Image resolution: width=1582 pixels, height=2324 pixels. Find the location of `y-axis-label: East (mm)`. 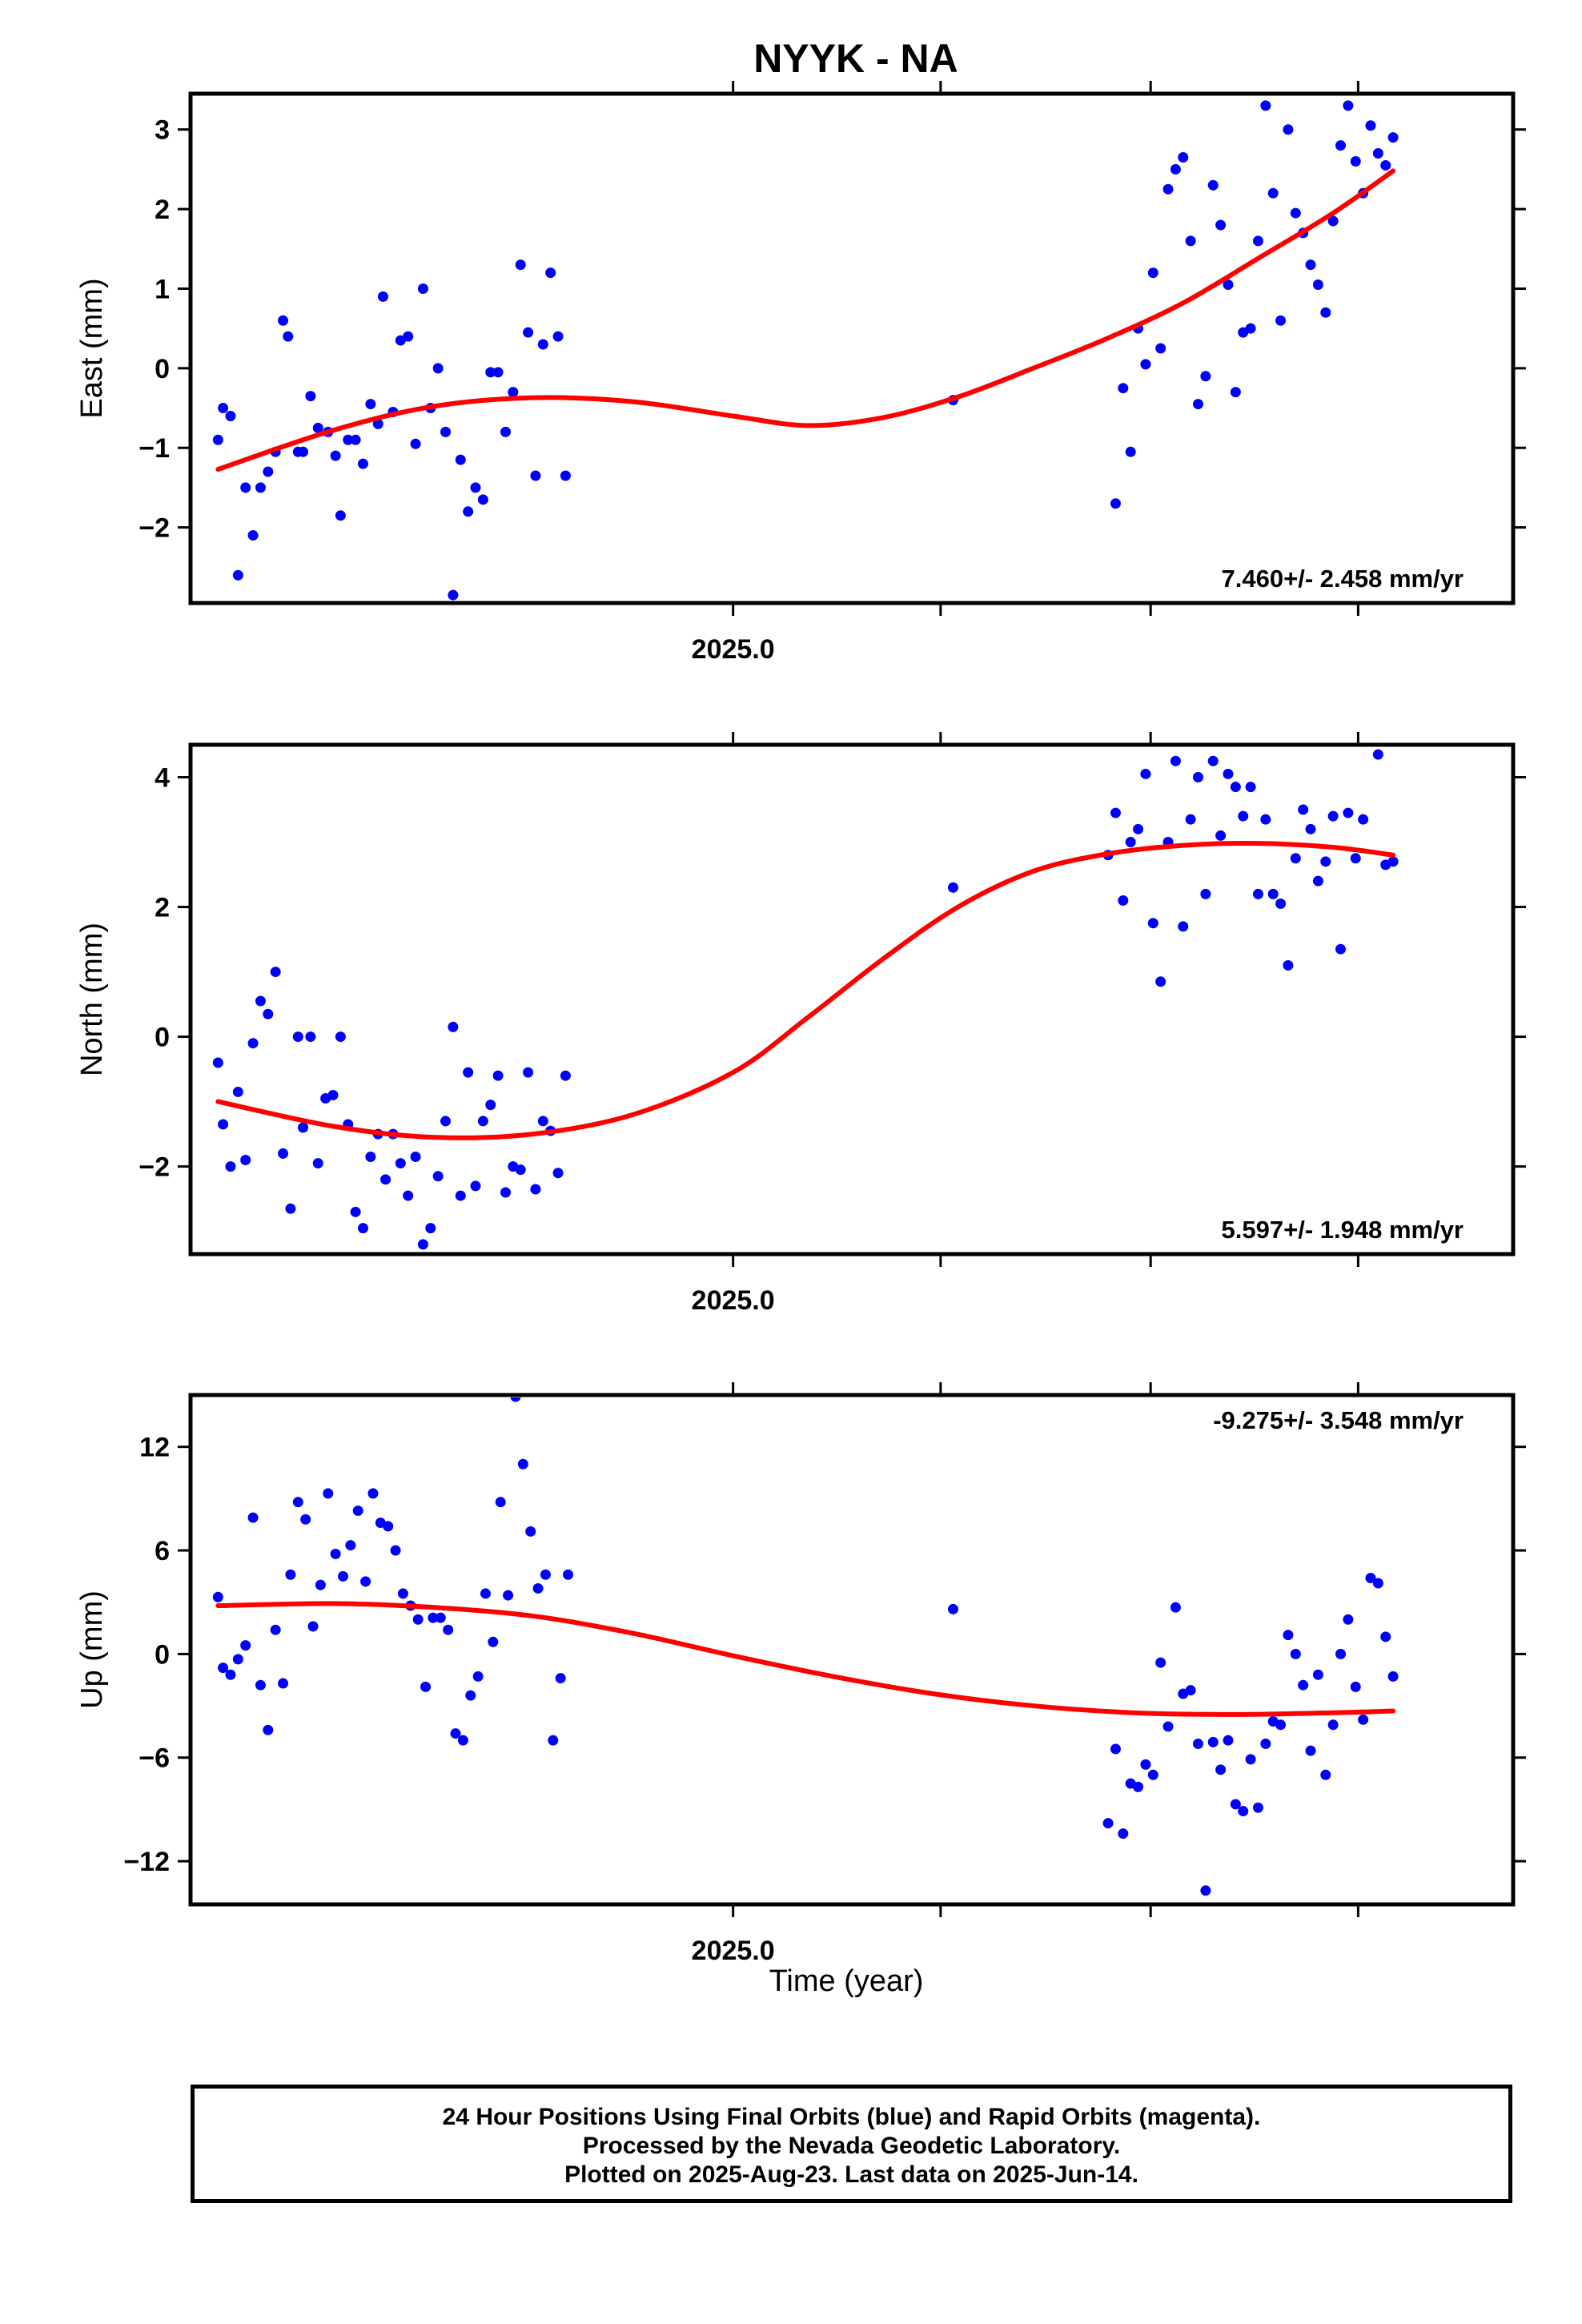

y-axis-label: East (mm) is located at coordinates (92, 348).